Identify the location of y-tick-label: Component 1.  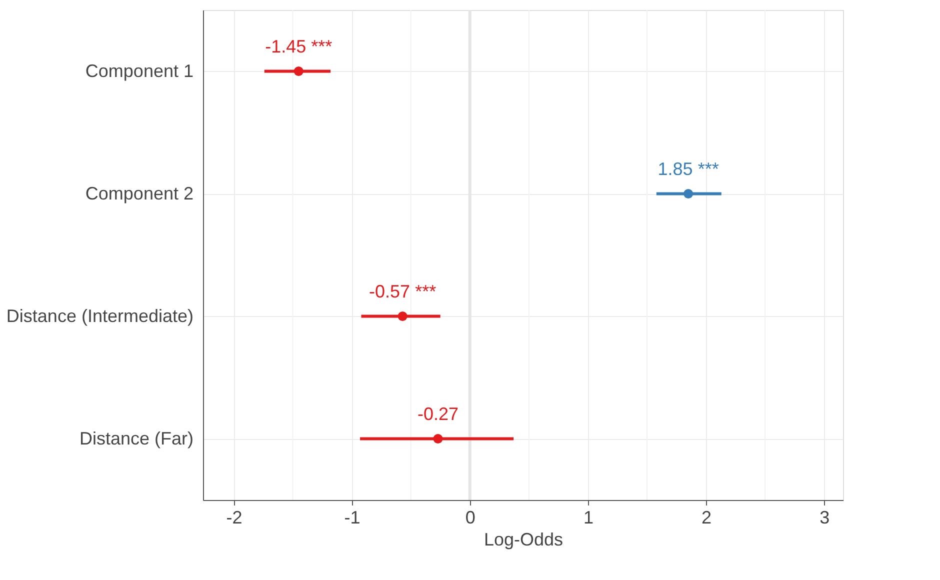
(139, 70).